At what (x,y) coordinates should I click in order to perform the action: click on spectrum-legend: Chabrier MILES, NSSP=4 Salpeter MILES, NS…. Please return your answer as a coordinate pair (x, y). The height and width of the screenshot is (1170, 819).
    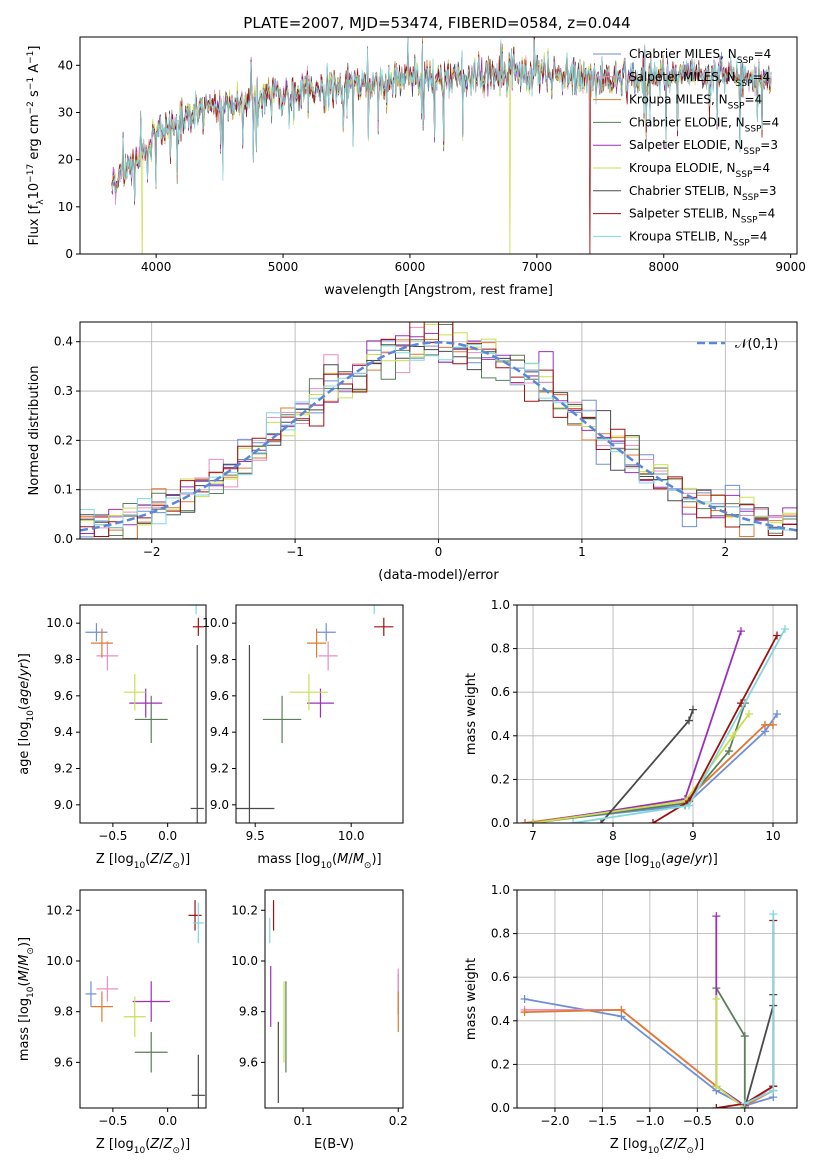
    Looking at the image, I should click on (686, 147).